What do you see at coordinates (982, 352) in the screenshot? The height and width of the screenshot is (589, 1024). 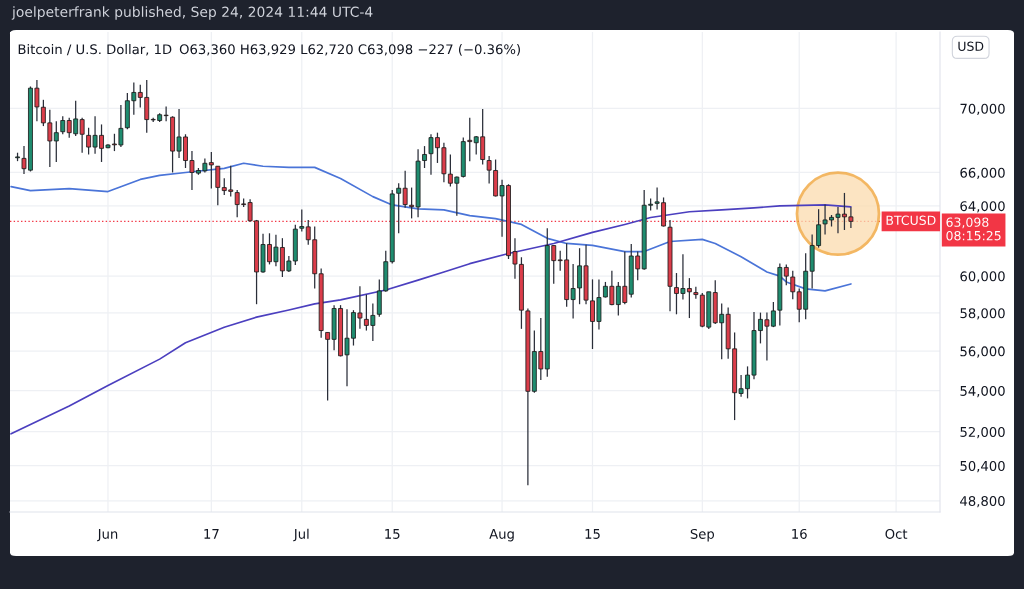 I see `y-tick-label: 56,000` at bounding box center [982, 352].